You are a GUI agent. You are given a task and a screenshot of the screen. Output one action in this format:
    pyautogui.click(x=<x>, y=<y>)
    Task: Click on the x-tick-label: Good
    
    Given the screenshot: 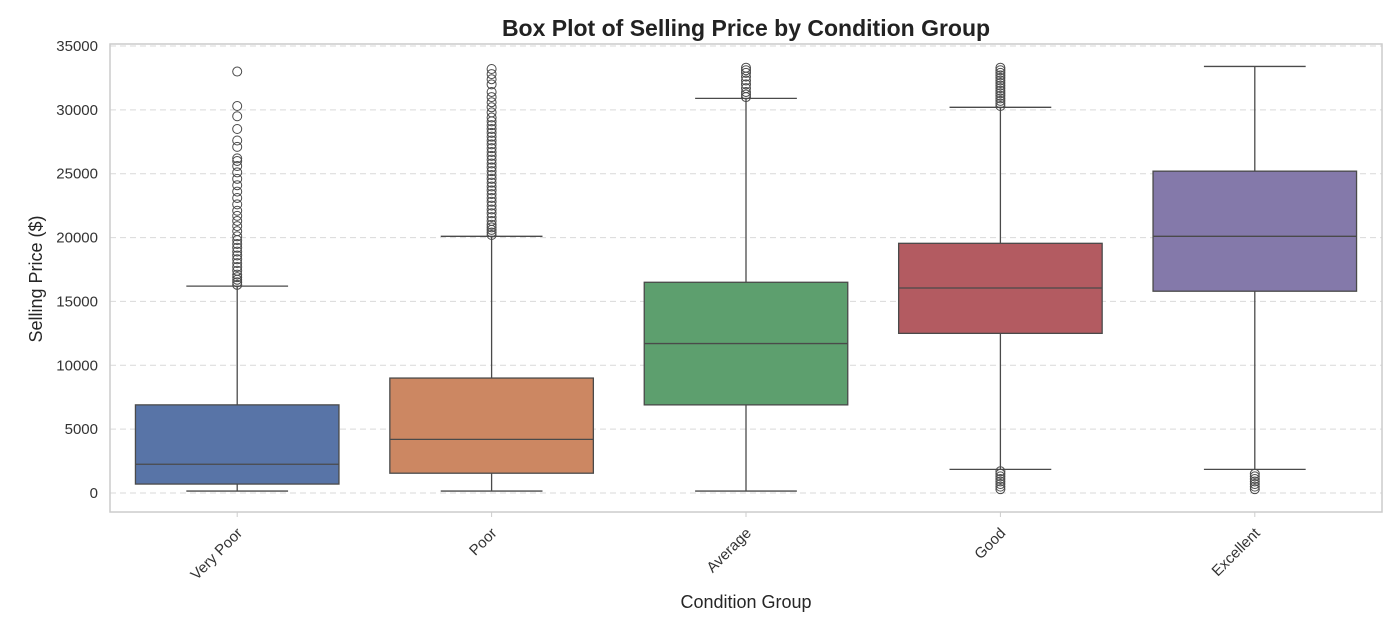 What is the action you would take?
    pyautogui.click(x=990, y=544)
    